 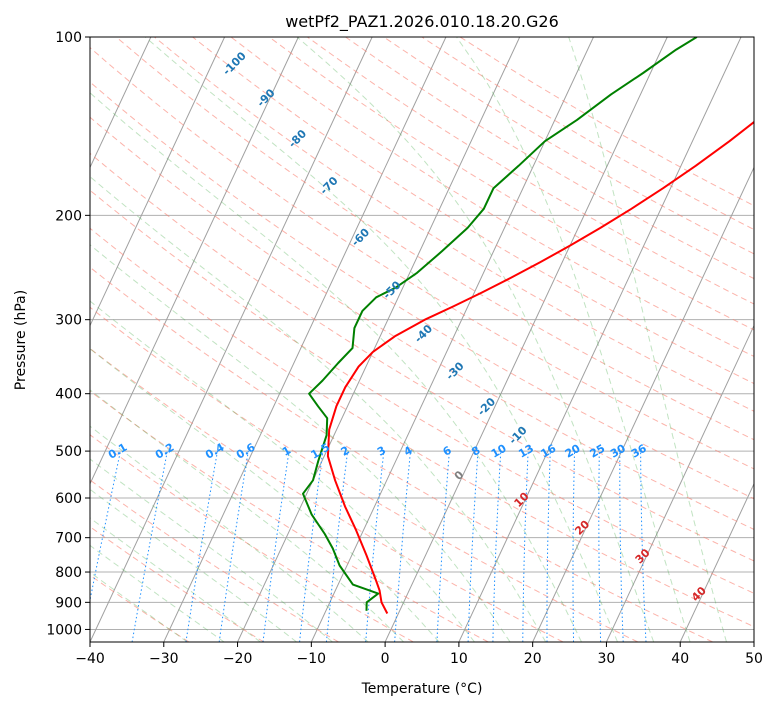 What do you see at coordinates (68, 321) in the screenshot?
I see `y-tick-label: 300` at bounding box center [68, 321].